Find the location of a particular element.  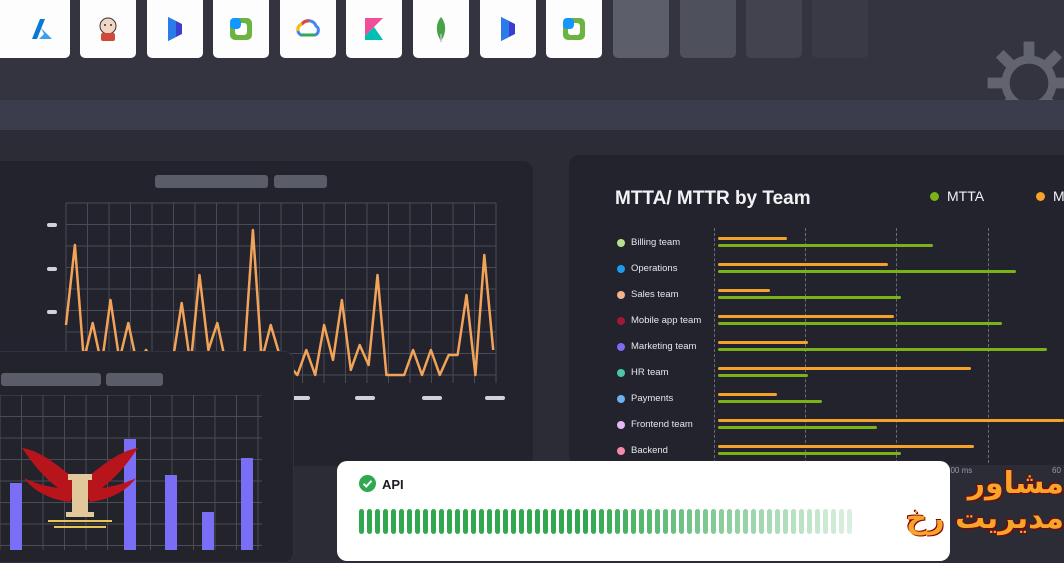

check-circle-icon is located at coordinates (367, 483).